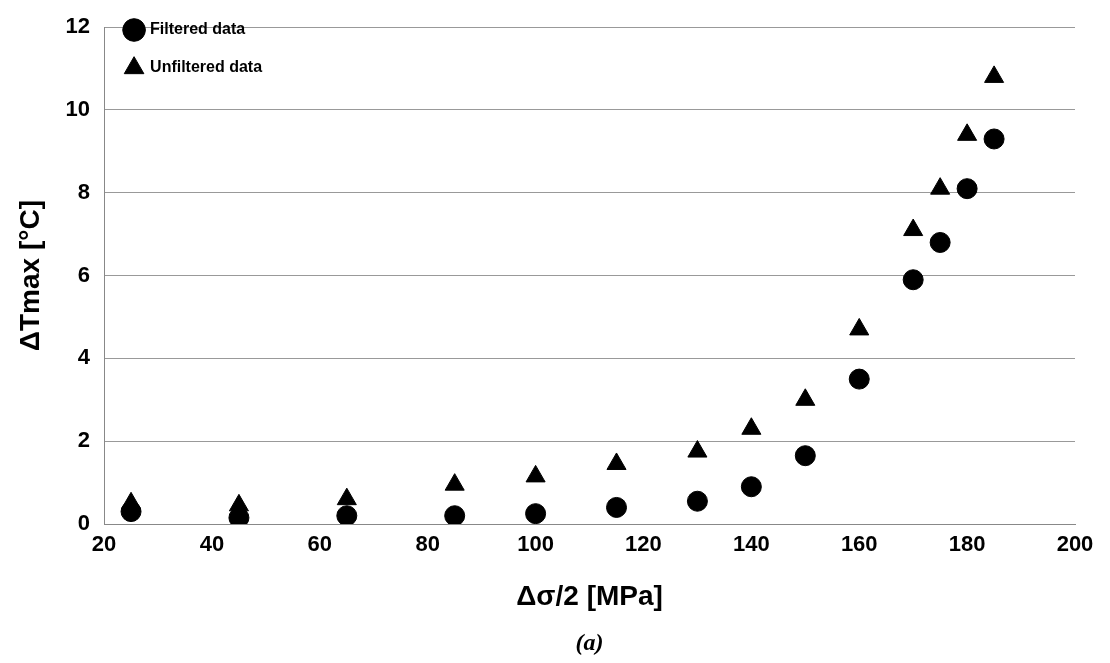 Image resolution: width=1110 pixels, height=663 pixels. What do you see at coordinates (84, 523) in the screenshot?
I see `y-tick-label: 0` at bounding box center [84, 523].